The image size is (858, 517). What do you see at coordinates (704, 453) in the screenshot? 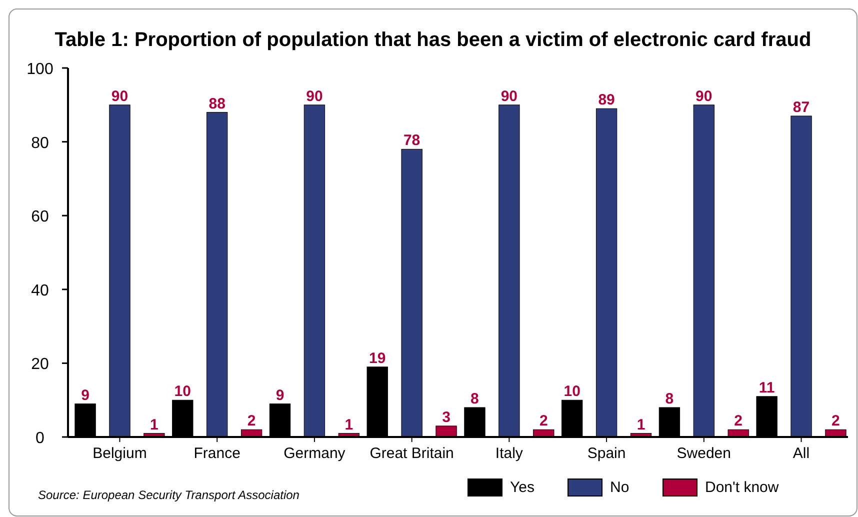
I see `x-tick-label: Sweden` at bounding box center [704, 453].